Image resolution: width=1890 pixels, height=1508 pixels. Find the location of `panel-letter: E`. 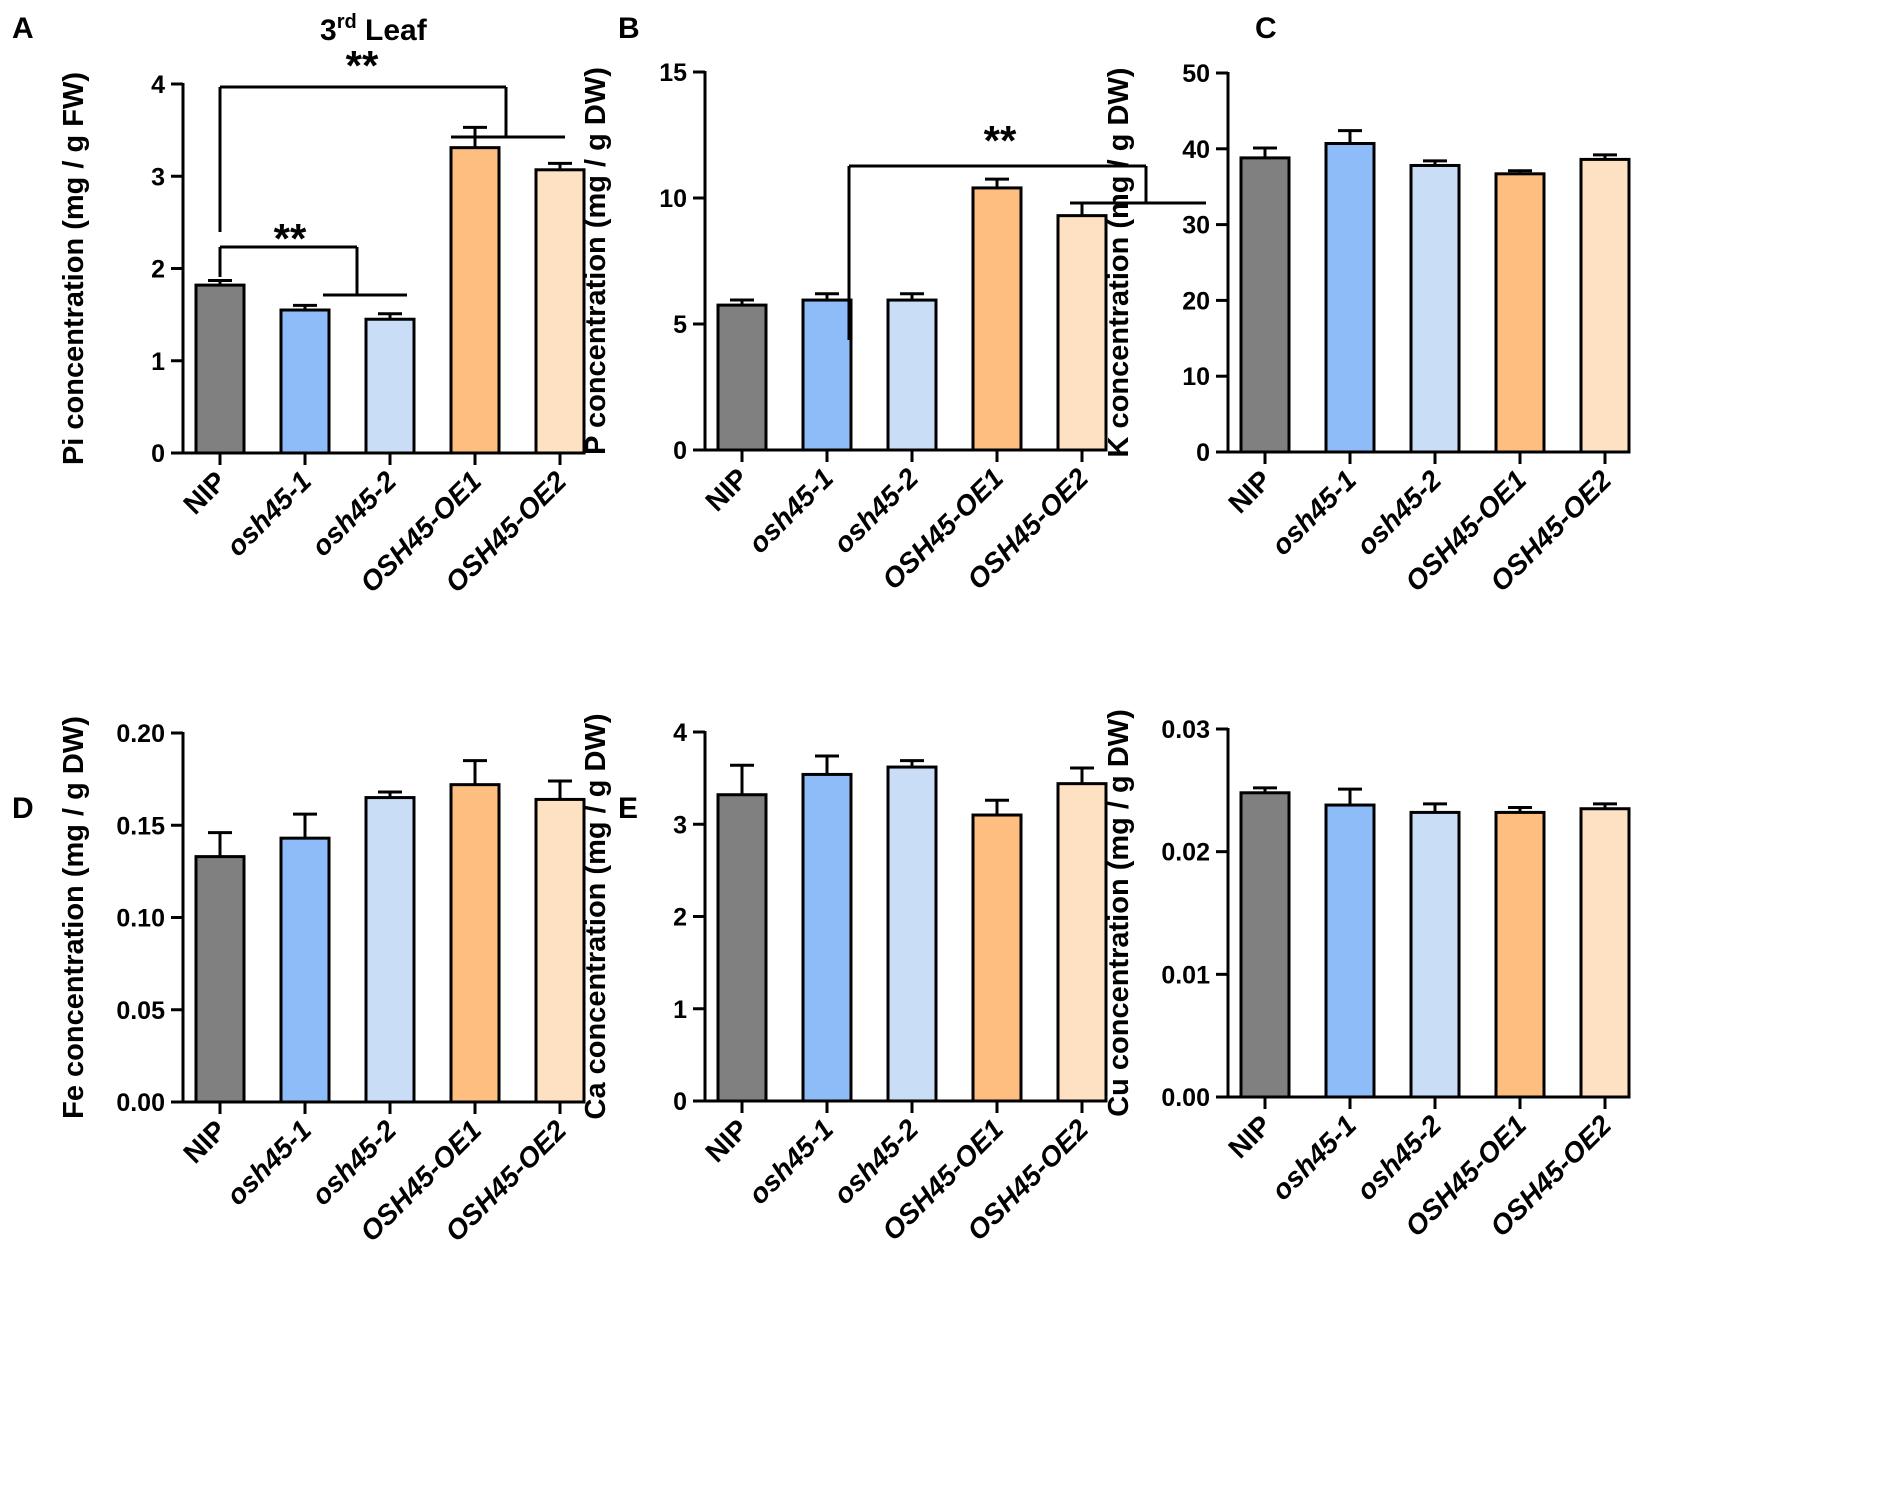

panel-letter: E is located at coordinates (628, 808).